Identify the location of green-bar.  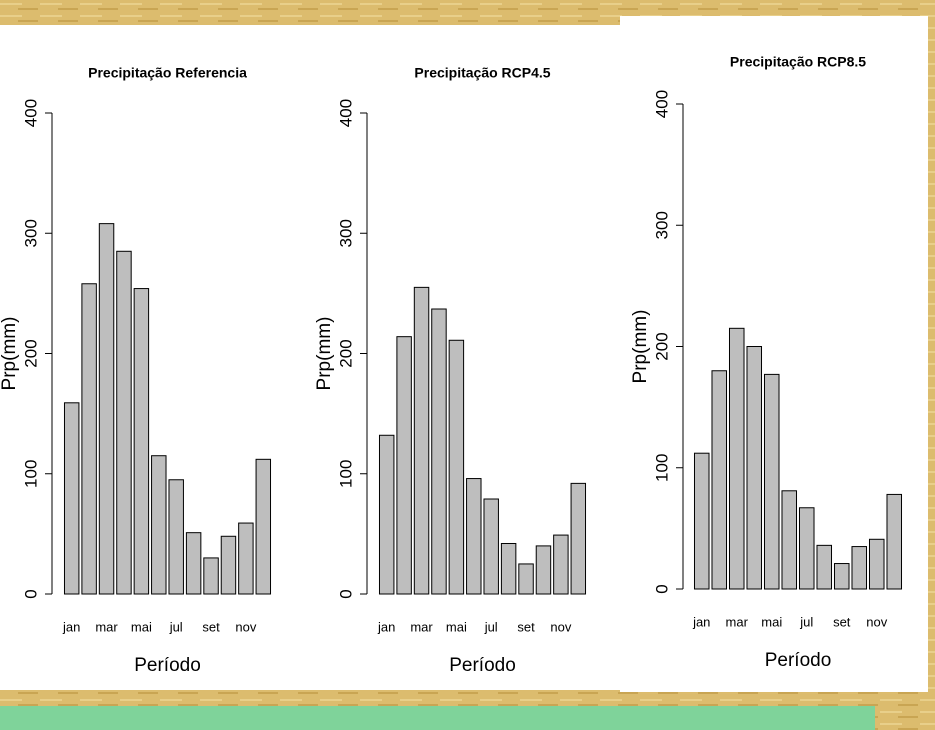
(437, 718).